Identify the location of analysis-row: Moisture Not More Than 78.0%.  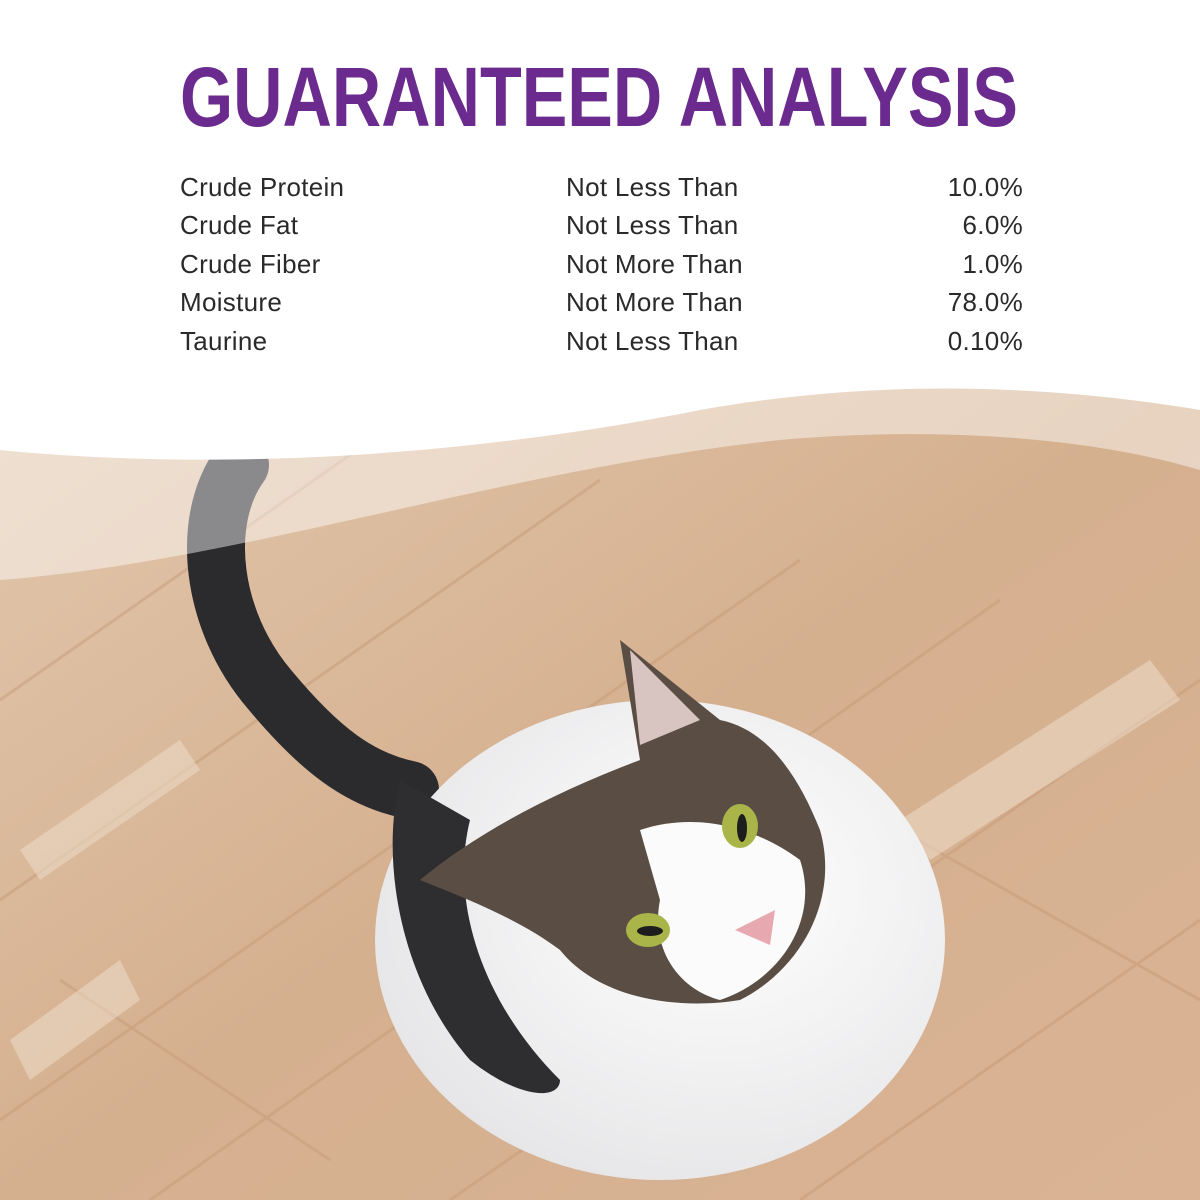
(601, 303).